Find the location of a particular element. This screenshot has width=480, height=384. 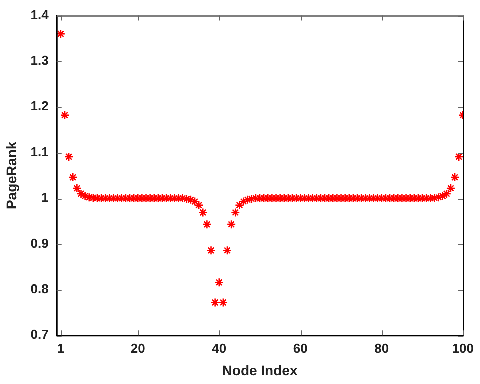

x-tick-label: 20 is located at coordinates (138, 348).